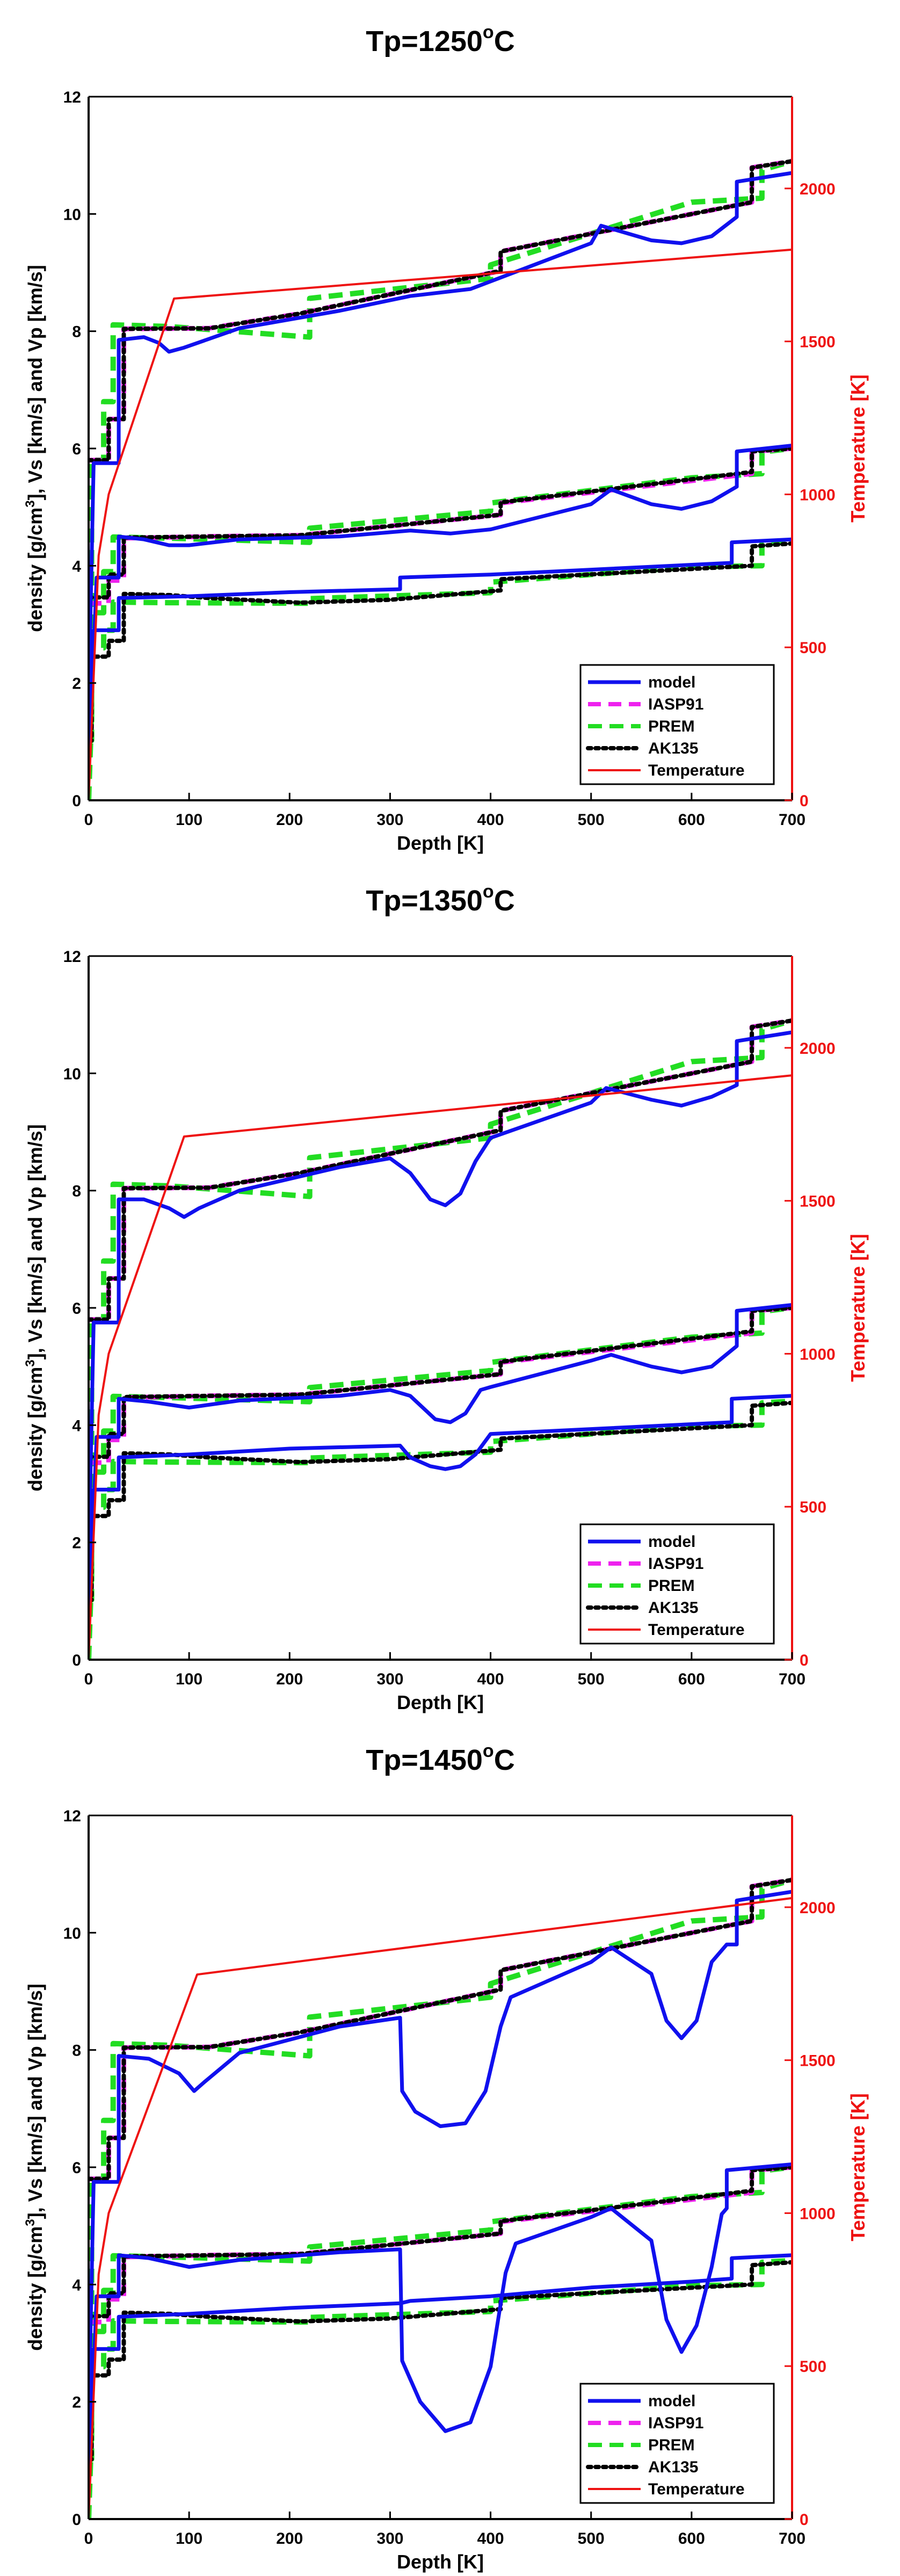 The image size is (900, 2576). Describe the element at coordinates (818, 189) in the screenshot. I see `y2-tick-label: 2000` at that location.